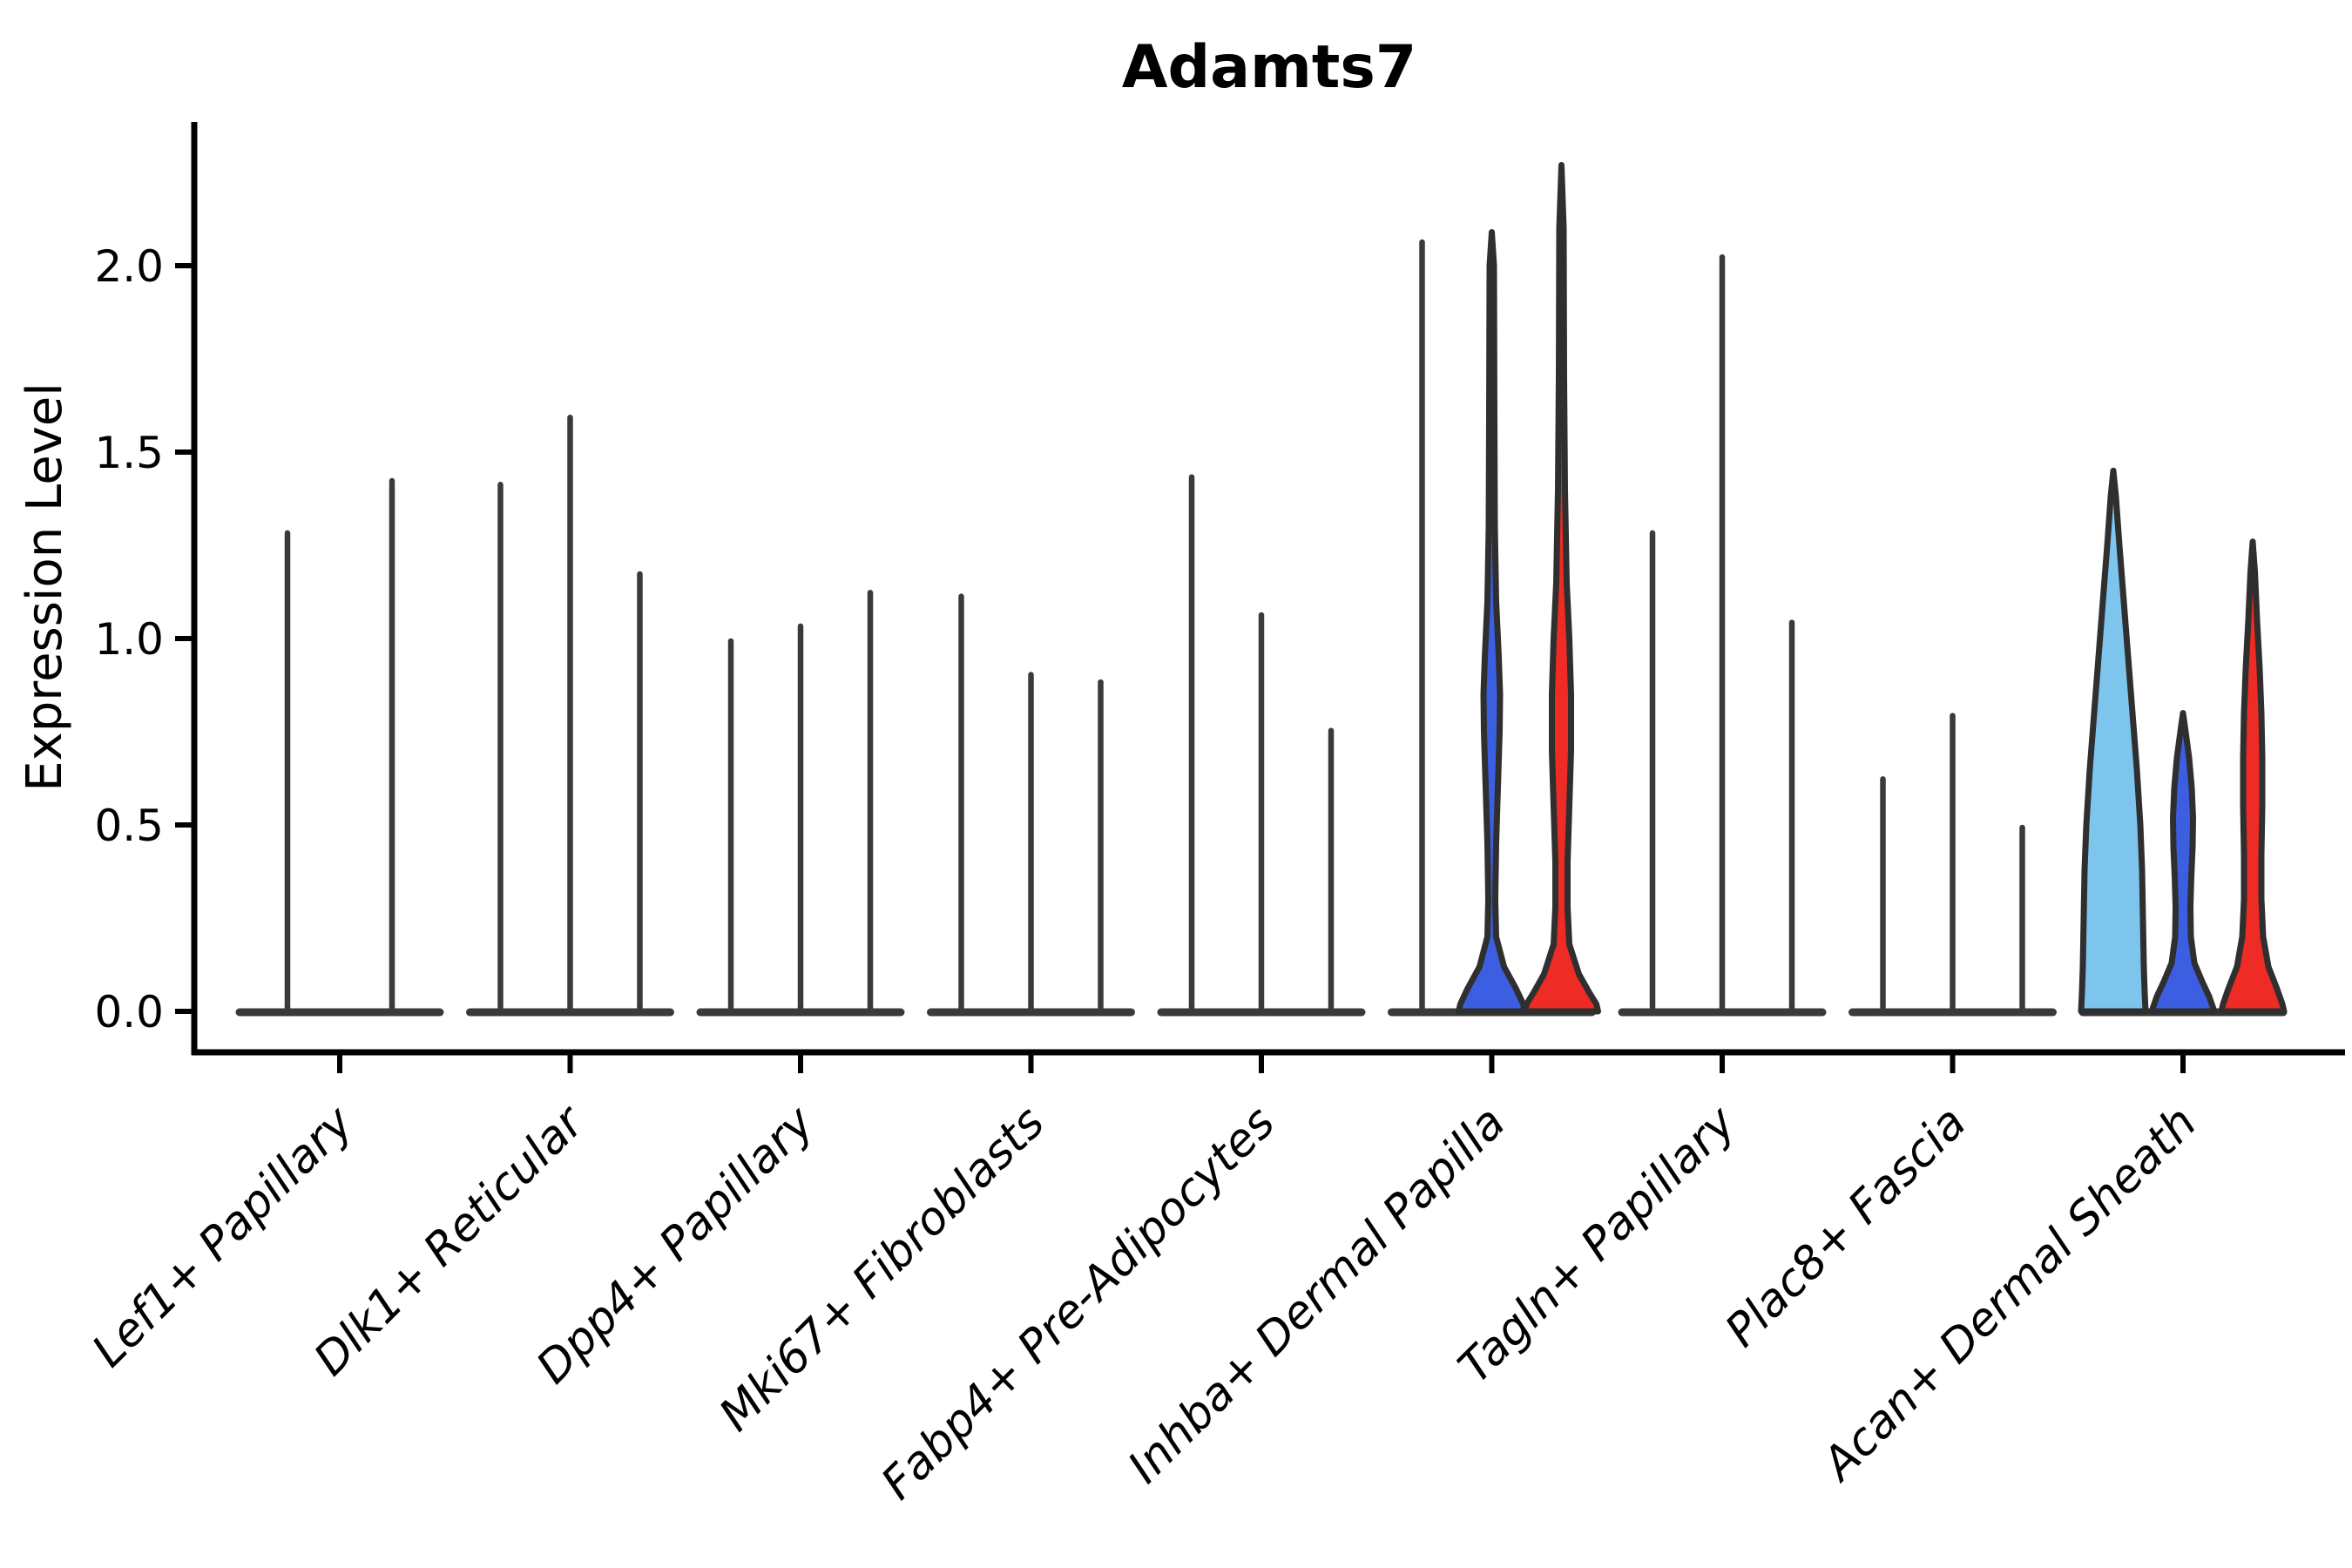 This screenshot has width=2352, height=1568. I want to click on y-tick-label: 1.5, so click(129, 453).